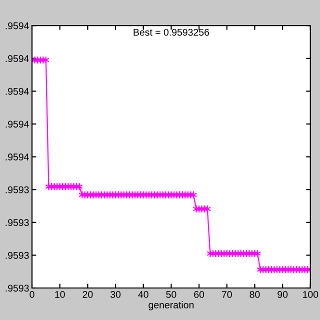 The width and height of the screenshot is (320, 320). I want to click on chart-title: Best = 0.9593256, so click(172, 32).